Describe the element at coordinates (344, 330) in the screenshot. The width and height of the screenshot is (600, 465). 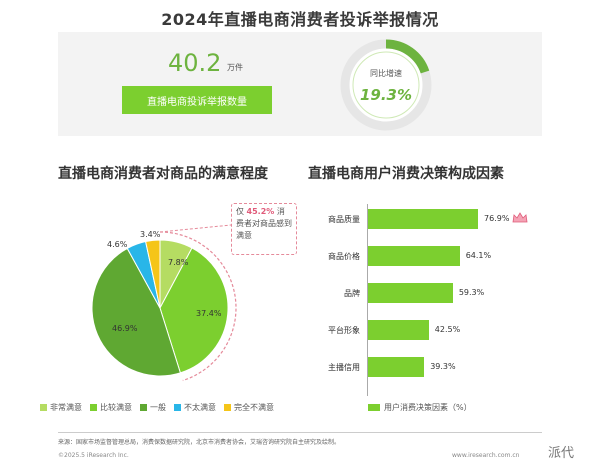
I see `bar-category-label: 平台形象` at that location.